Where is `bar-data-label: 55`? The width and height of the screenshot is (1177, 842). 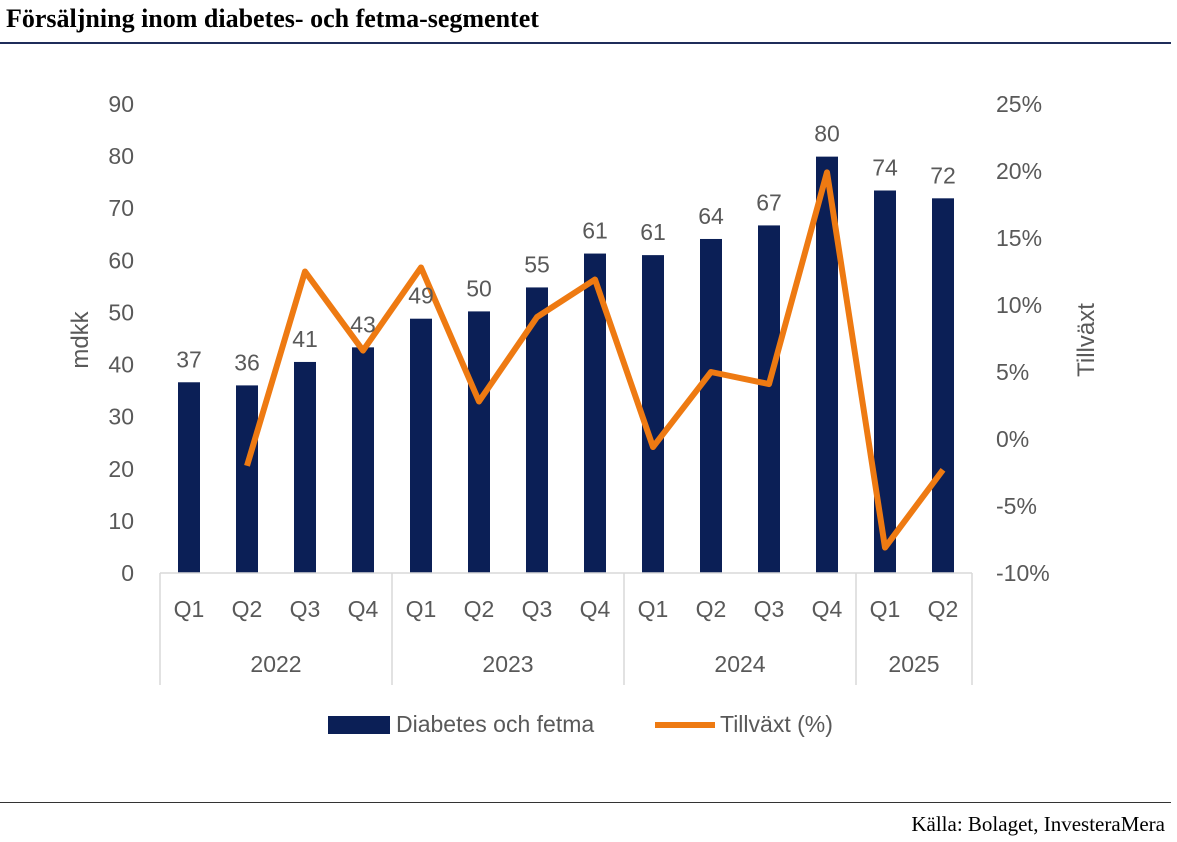 bar-data-label: 55 is located at coordinates (537, 264).